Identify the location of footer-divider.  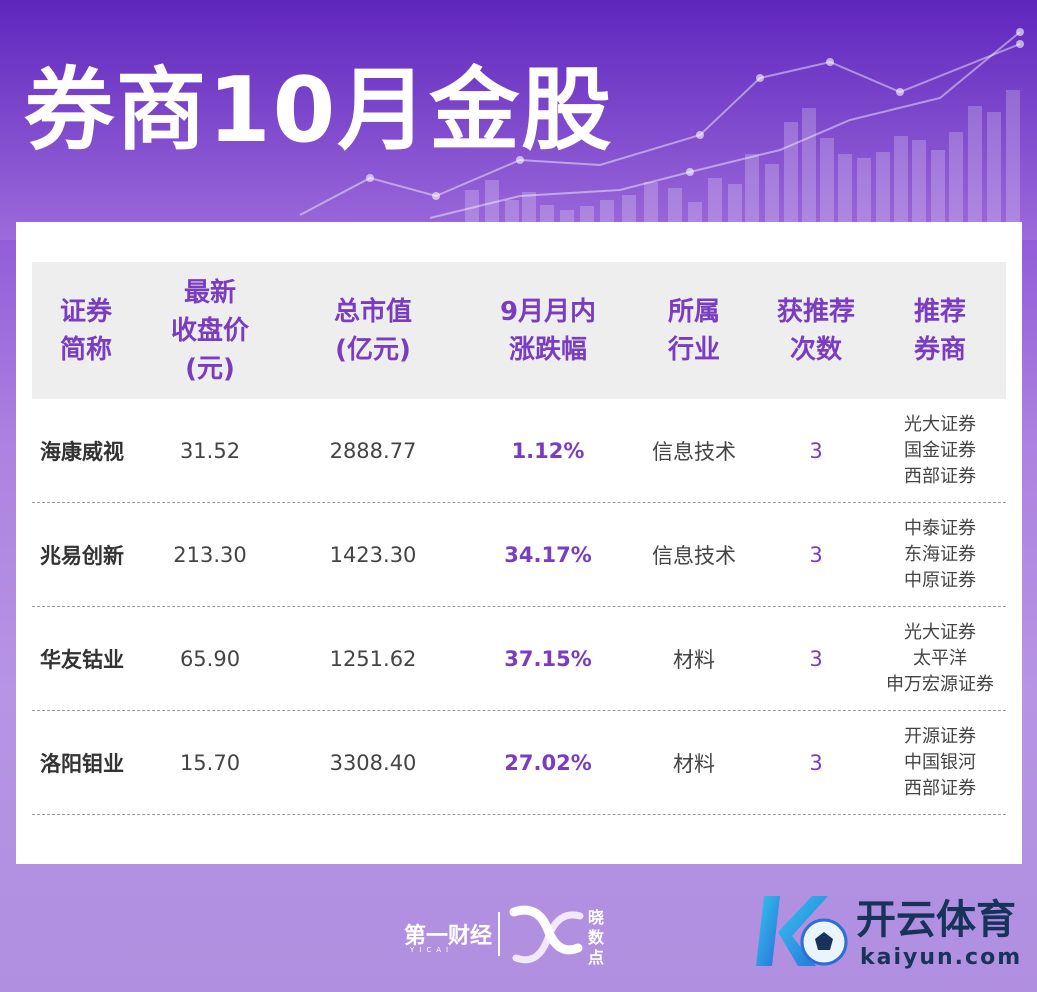
(499, 934).